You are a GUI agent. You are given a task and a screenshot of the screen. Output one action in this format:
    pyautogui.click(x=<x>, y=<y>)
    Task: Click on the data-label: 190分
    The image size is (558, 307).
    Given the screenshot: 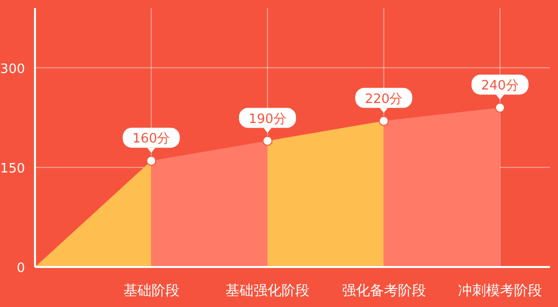 What is the action you would take?
    pyautogui.click(x=267, y=119)
    